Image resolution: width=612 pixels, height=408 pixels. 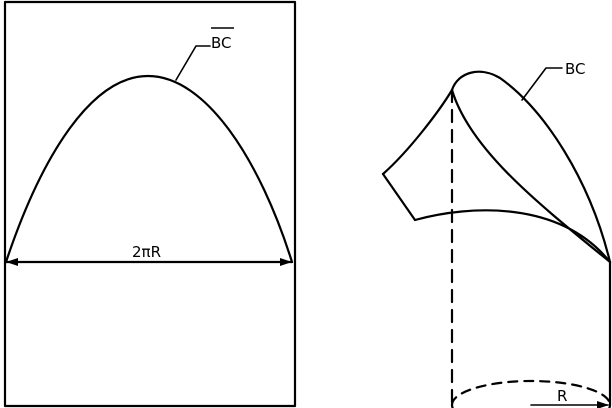 What do you see at coordinates (531, 393) in the screenshot?
I see `base-ellipse-back` at bounding box center [531, 393].